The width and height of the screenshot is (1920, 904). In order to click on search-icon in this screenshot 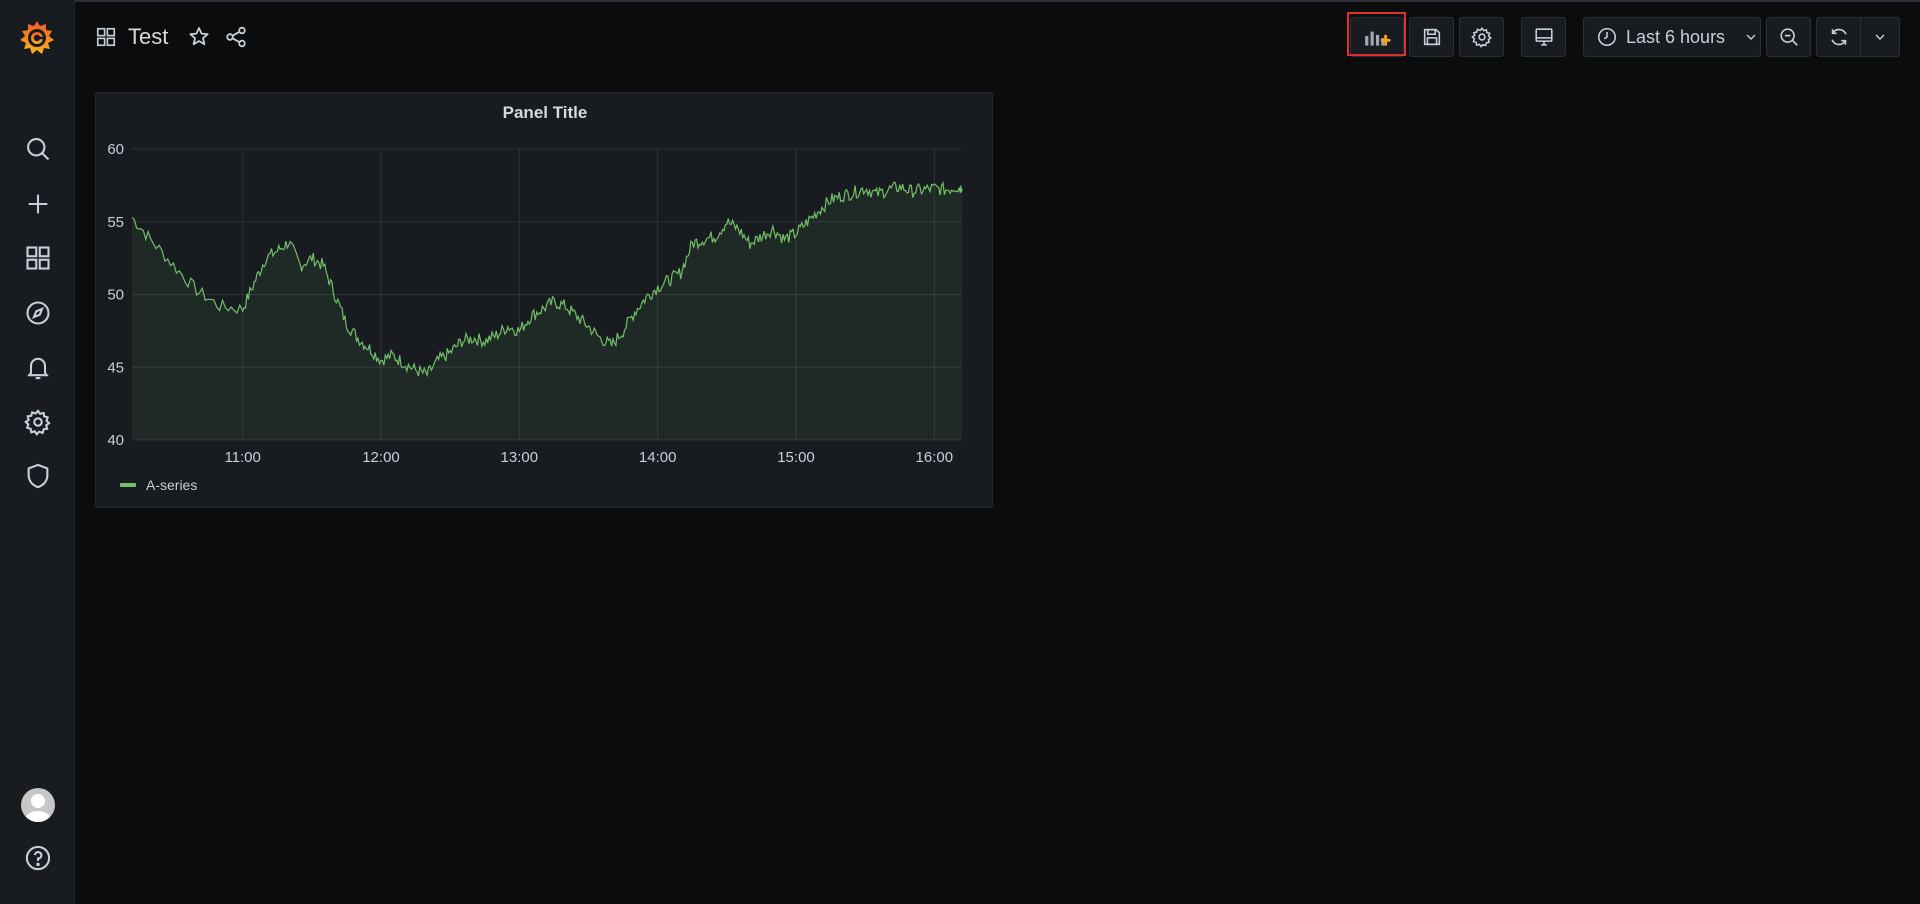, I will do `click(38, 149)`.